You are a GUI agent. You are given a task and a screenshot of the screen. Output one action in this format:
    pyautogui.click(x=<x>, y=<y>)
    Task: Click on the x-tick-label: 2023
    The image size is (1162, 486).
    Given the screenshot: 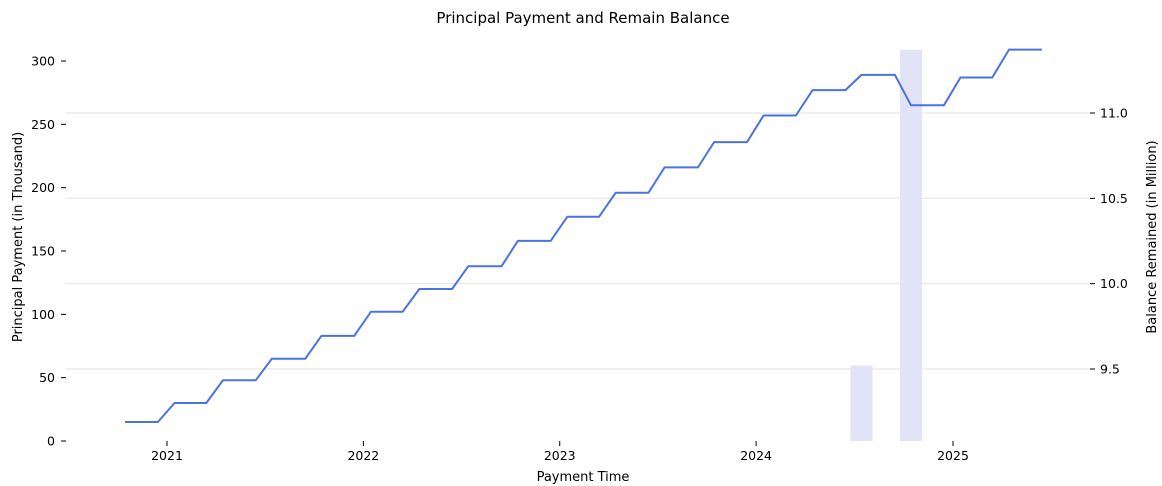 What is the action you would take?
    pyautogui.click(x=560, y=455)
    